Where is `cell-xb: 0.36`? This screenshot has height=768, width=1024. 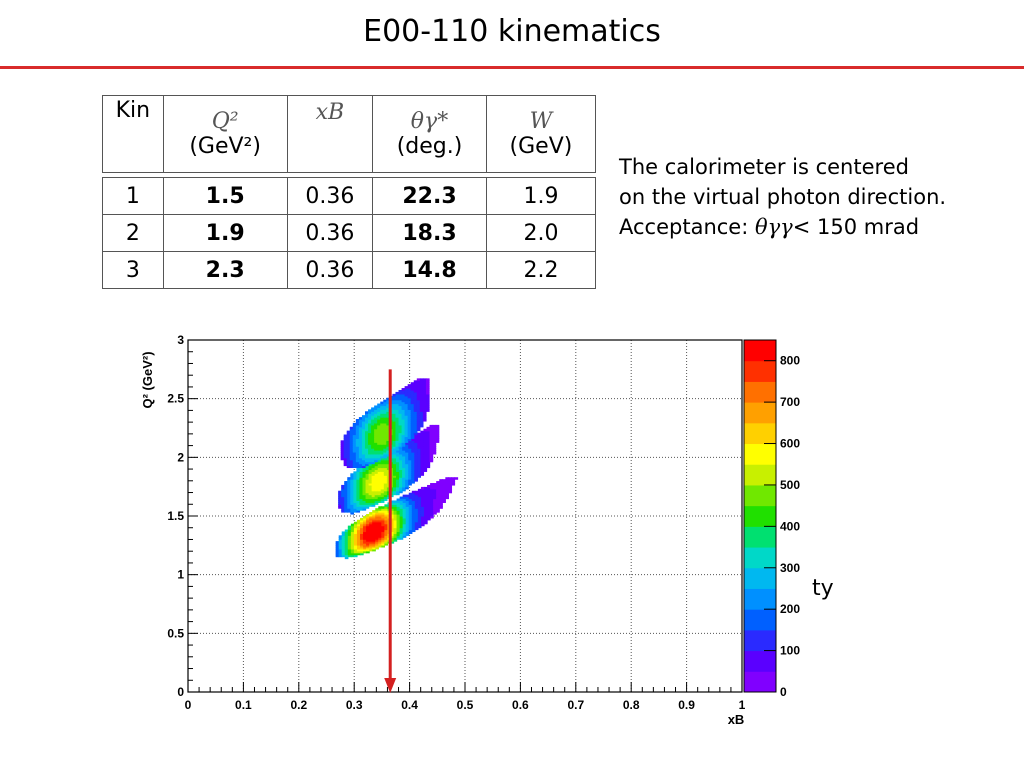
cell-xb: 0.36 is located at coordinates (330, 270).